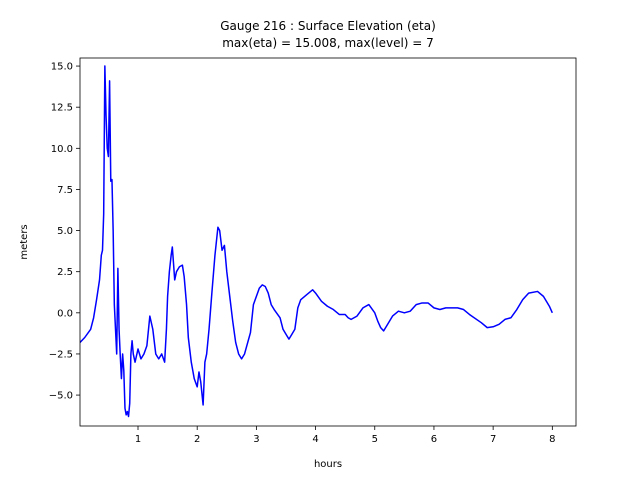 The image size is (640, 480). Describe the element at coordinates (493, 439) in the screenshot. I see `x-tick-label: 7` at that location.